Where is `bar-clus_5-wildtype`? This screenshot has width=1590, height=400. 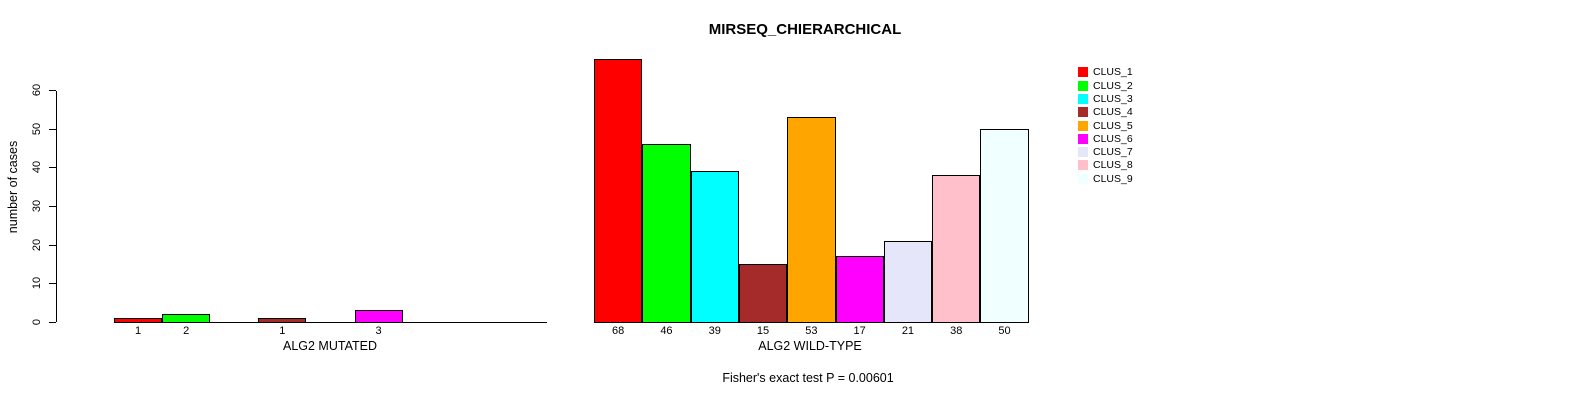 bar-clus_5-wildtype is located at coordinates (811, 220).